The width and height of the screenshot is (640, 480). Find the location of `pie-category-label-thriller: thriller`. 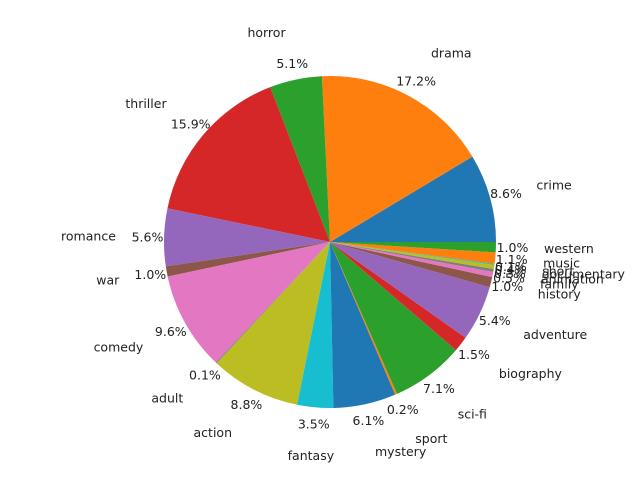

pie-category-label-thriller: thriller is located at coordinates (146, 103).